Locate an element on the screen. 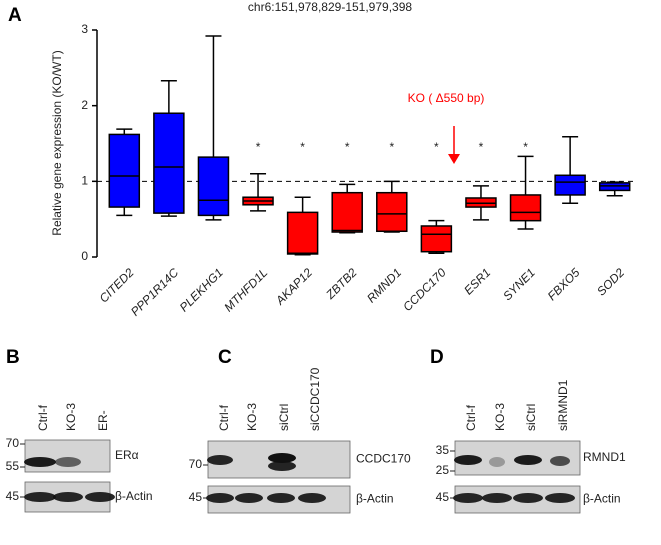 This screenshot has width=661, height=545. x-tick-label: AKAP12 is located at coordinates (293, 286).